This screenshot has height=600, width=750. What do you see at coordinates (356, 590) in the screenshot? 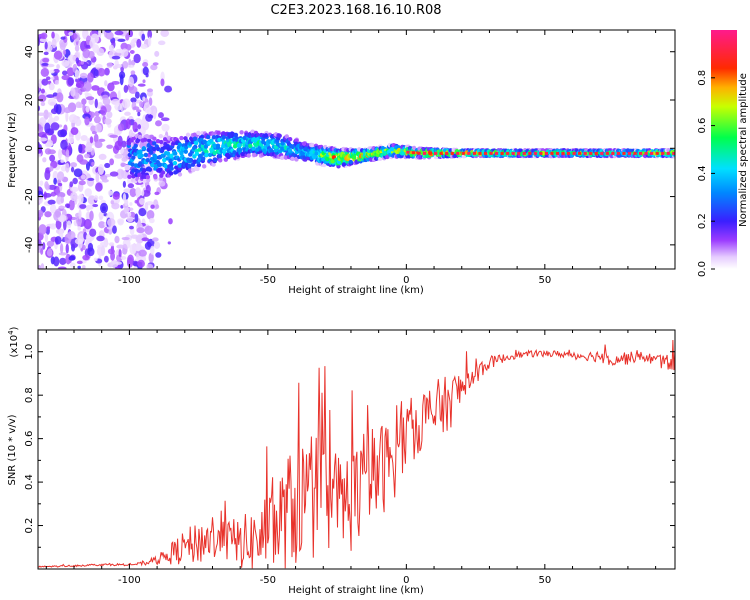
I see `snr-x-label: Height of straight line (km)` at bounding box center [356, 590].